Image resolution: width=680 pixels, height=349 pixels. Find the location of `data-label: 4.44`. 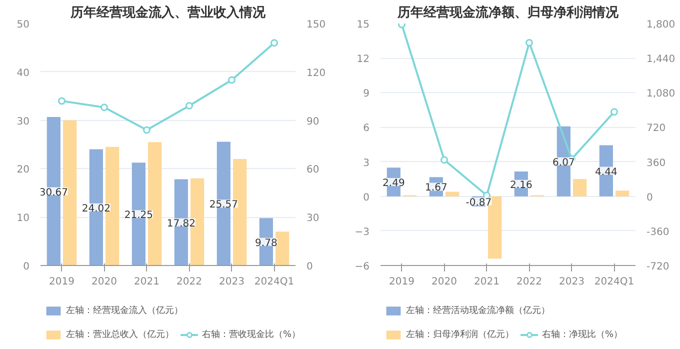

data-label: 4.44 is located at coordinates (606, 172).